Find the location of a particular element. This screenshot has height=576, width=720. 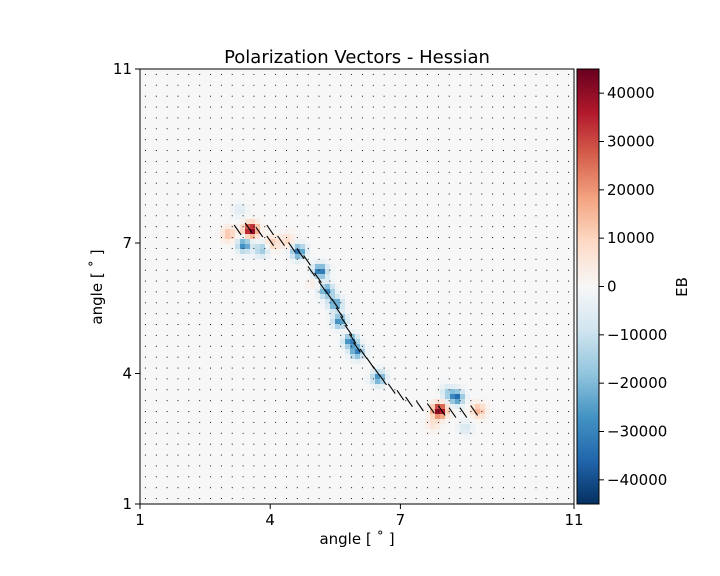

x-axis: 1 4 7 11 is located at coordinates (359, 516).